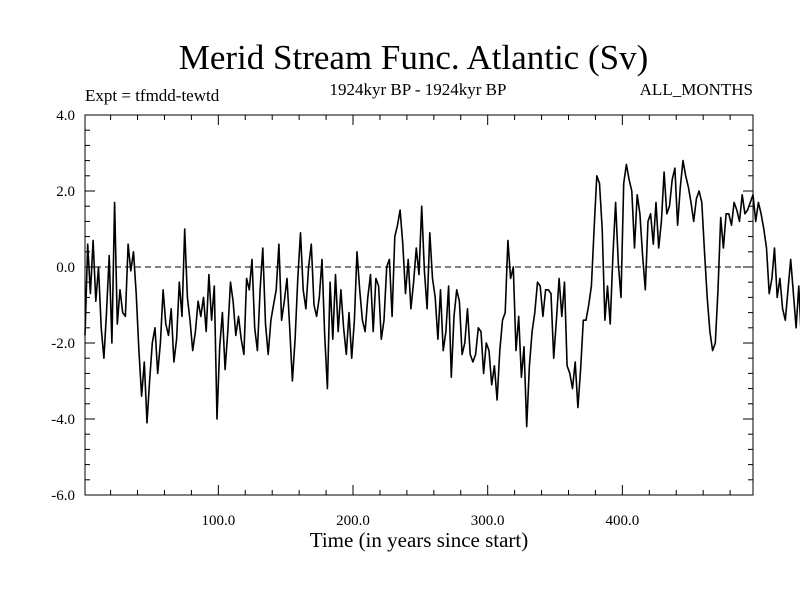  What do you see at coordinates (353, 521) in the screenshot?
I see `x-tick-label: 200.0` at bounding box center [353, 521].